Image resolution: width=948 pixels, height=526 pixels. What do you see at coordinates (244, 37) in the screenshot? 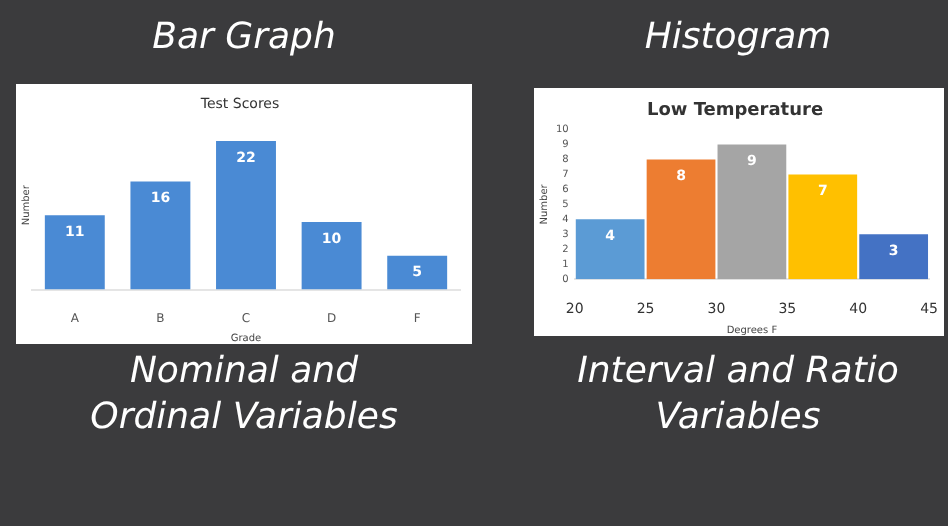
I see `text: Bar Graph` at bounding box center [244, 37].